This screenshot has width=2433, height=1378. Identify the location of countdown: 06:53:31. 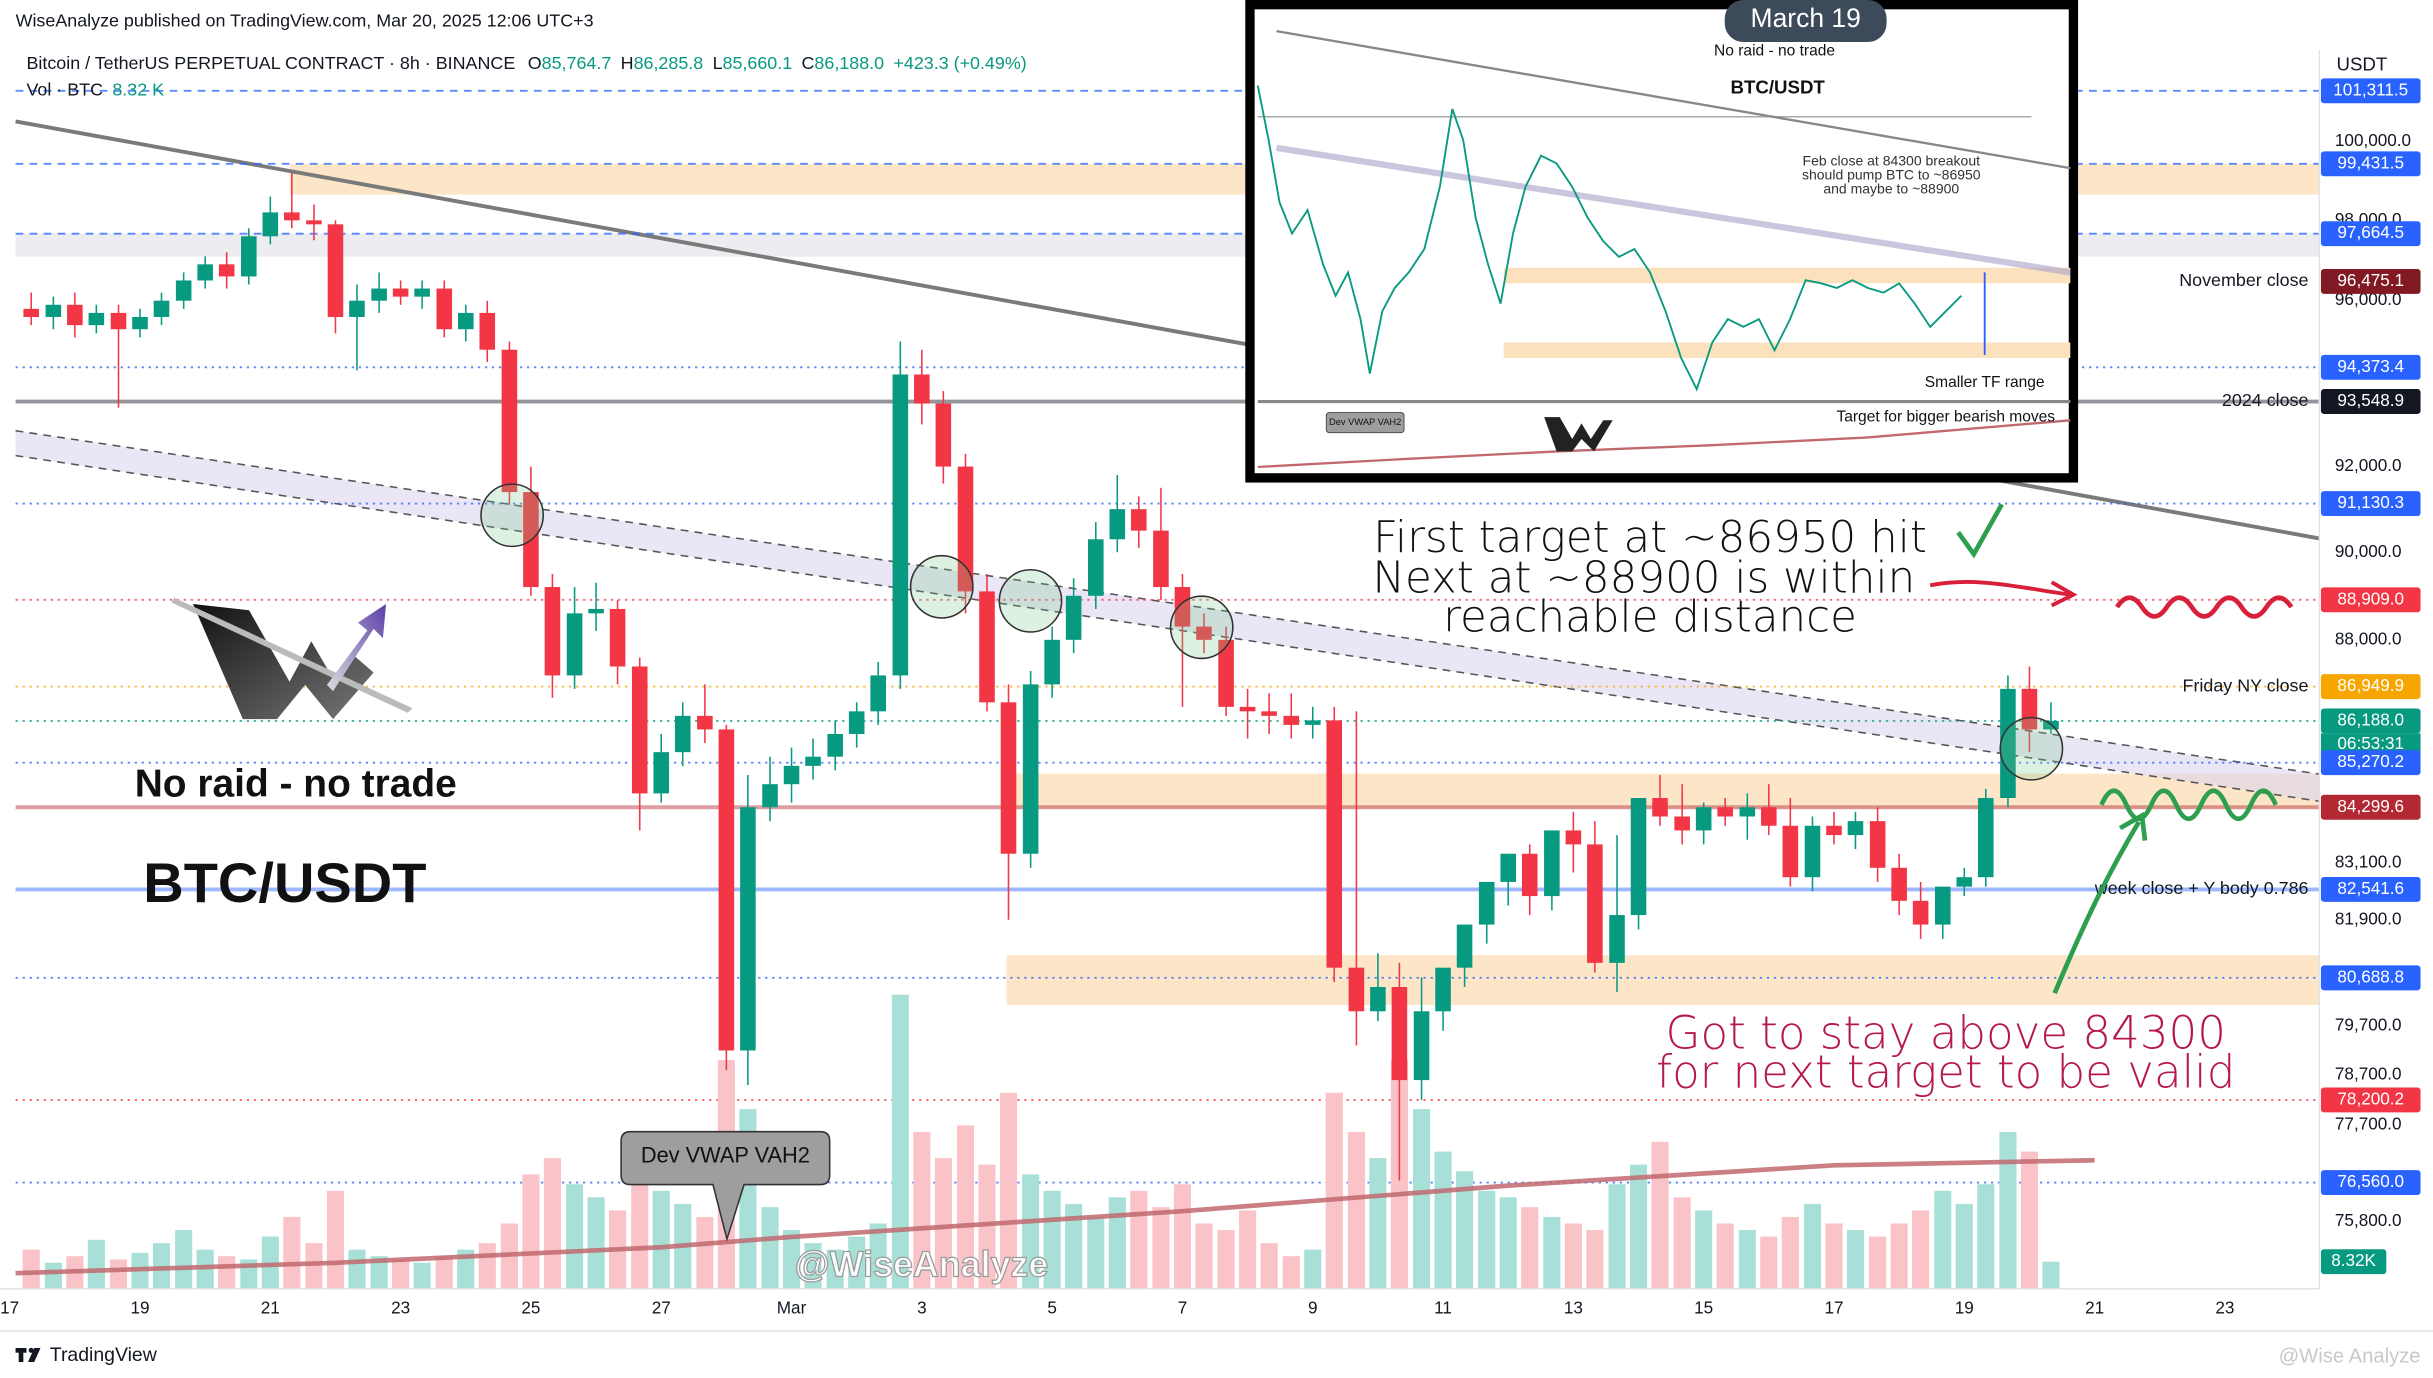
(2370, 743).